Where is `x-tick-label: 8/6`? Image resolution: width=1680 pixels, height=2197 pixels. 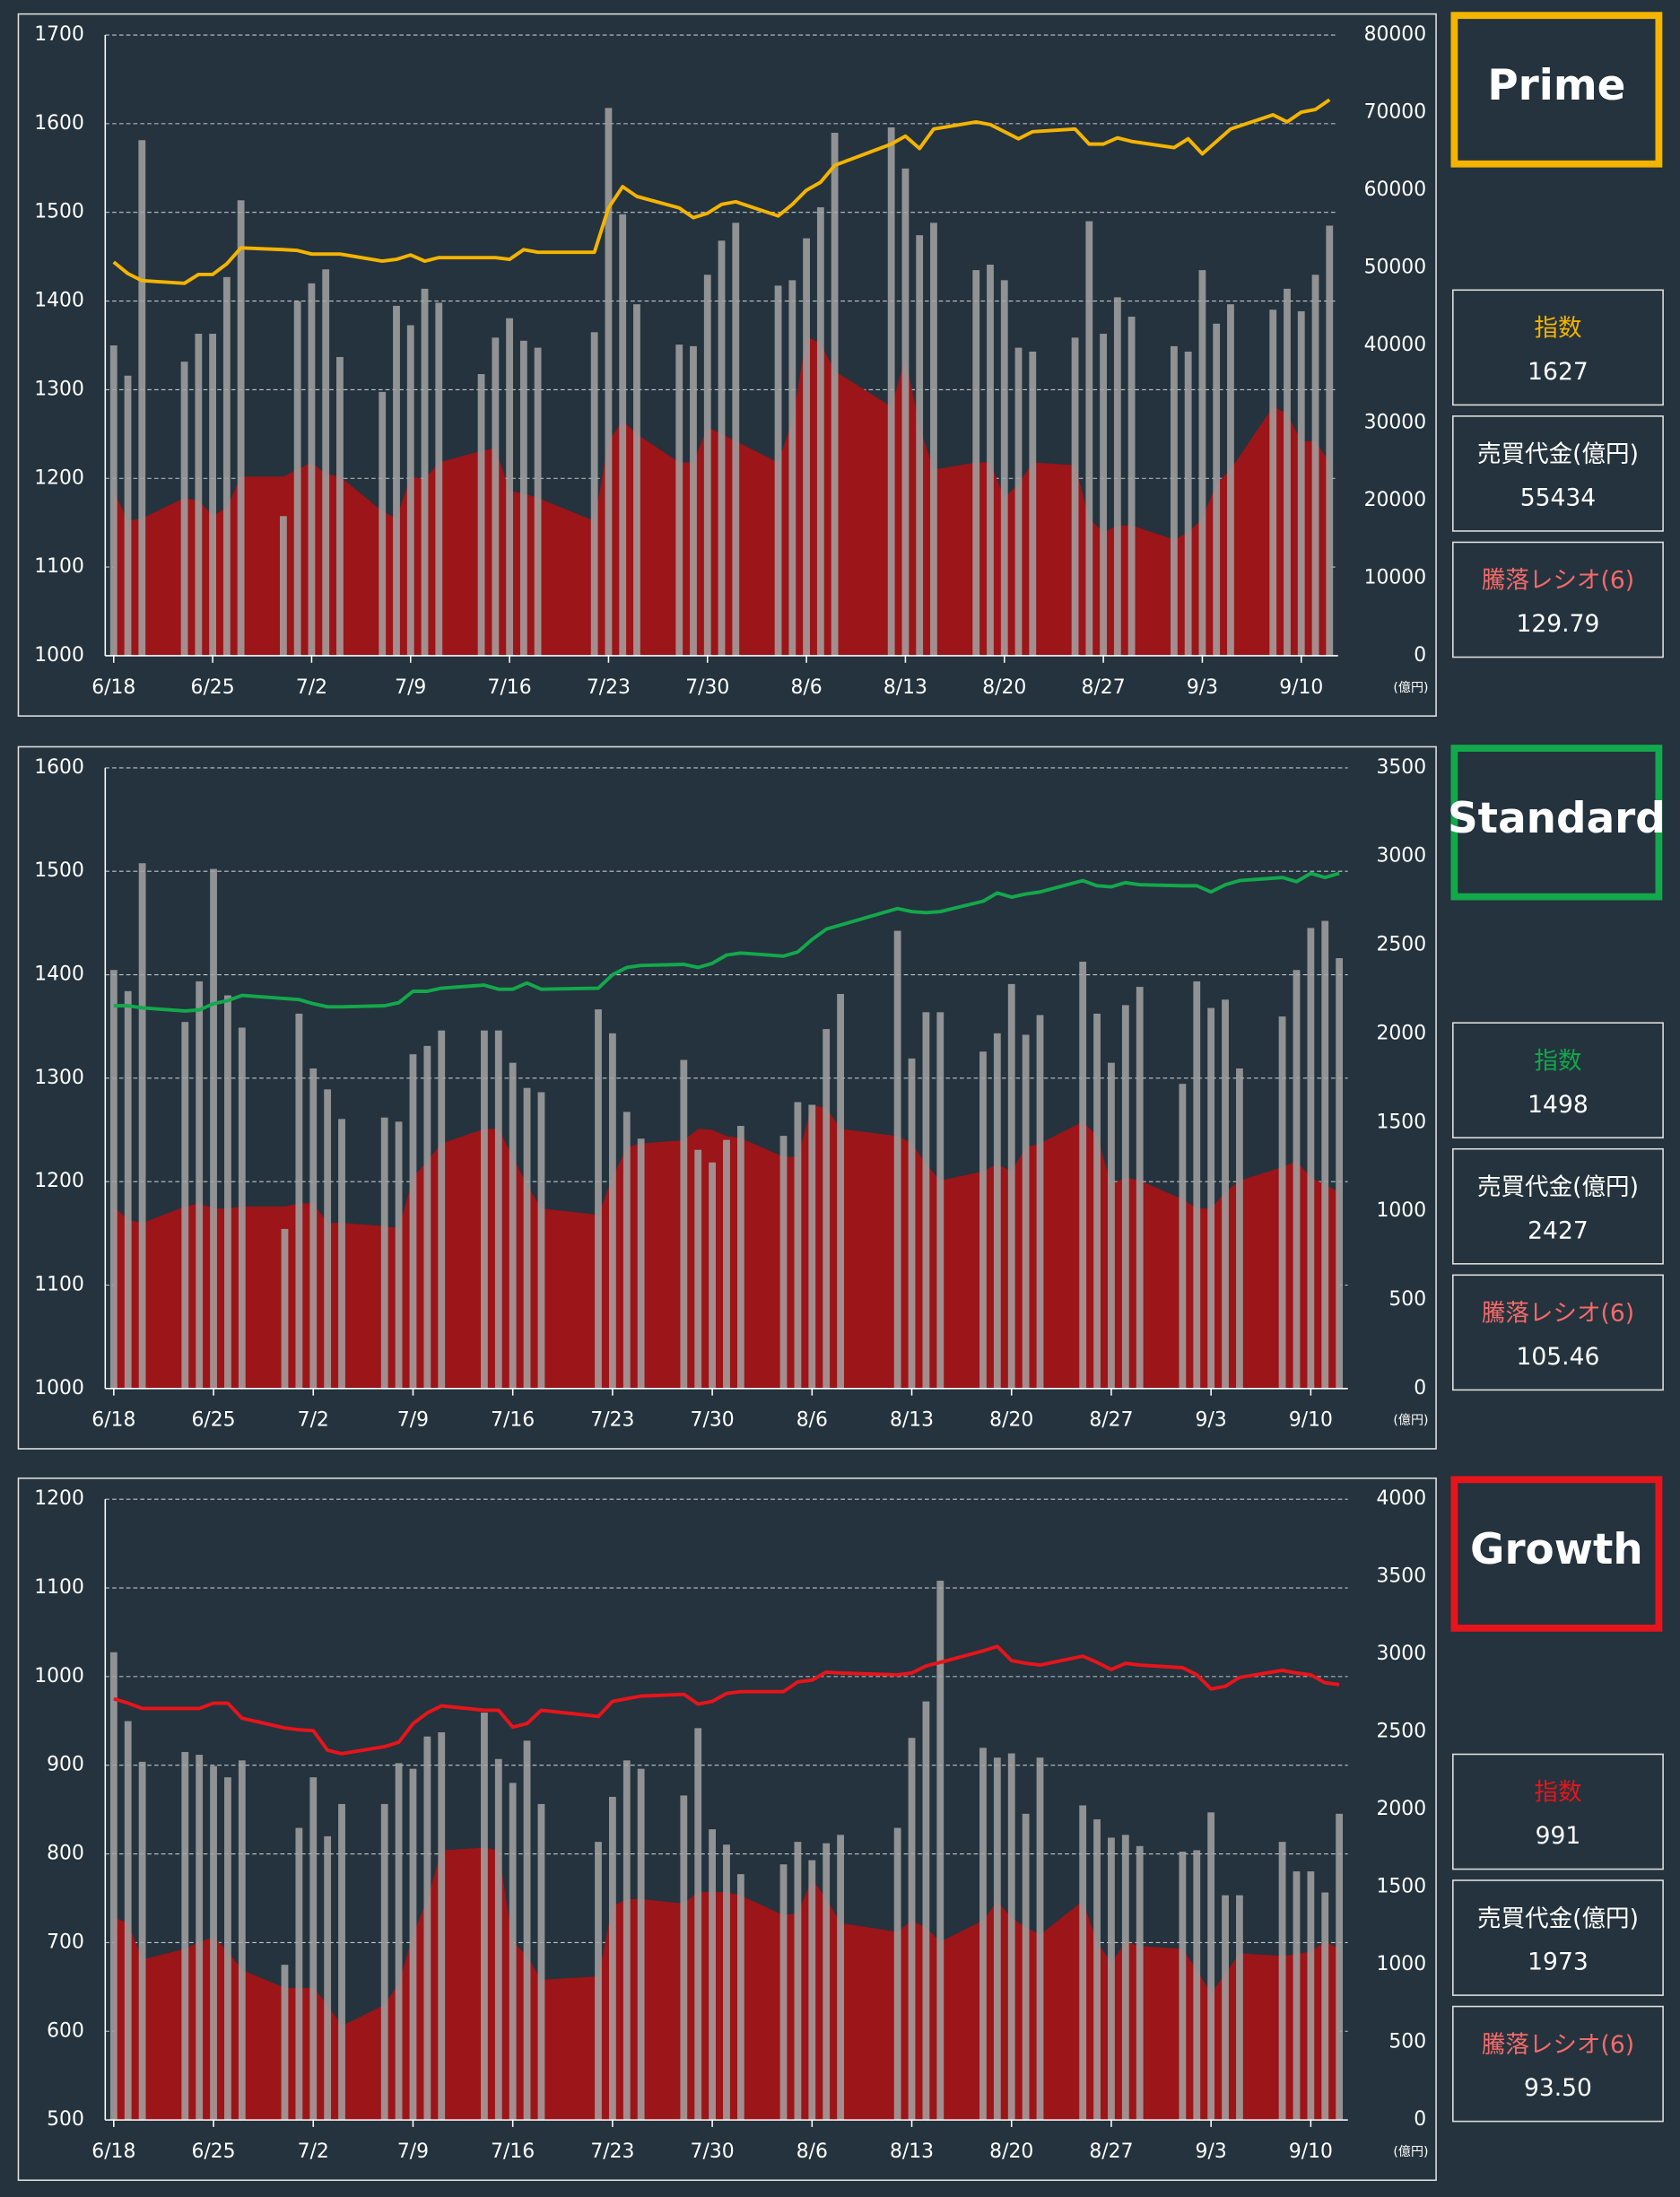 x-tick-label: 8/6 is located at coordinates (812, 2151).